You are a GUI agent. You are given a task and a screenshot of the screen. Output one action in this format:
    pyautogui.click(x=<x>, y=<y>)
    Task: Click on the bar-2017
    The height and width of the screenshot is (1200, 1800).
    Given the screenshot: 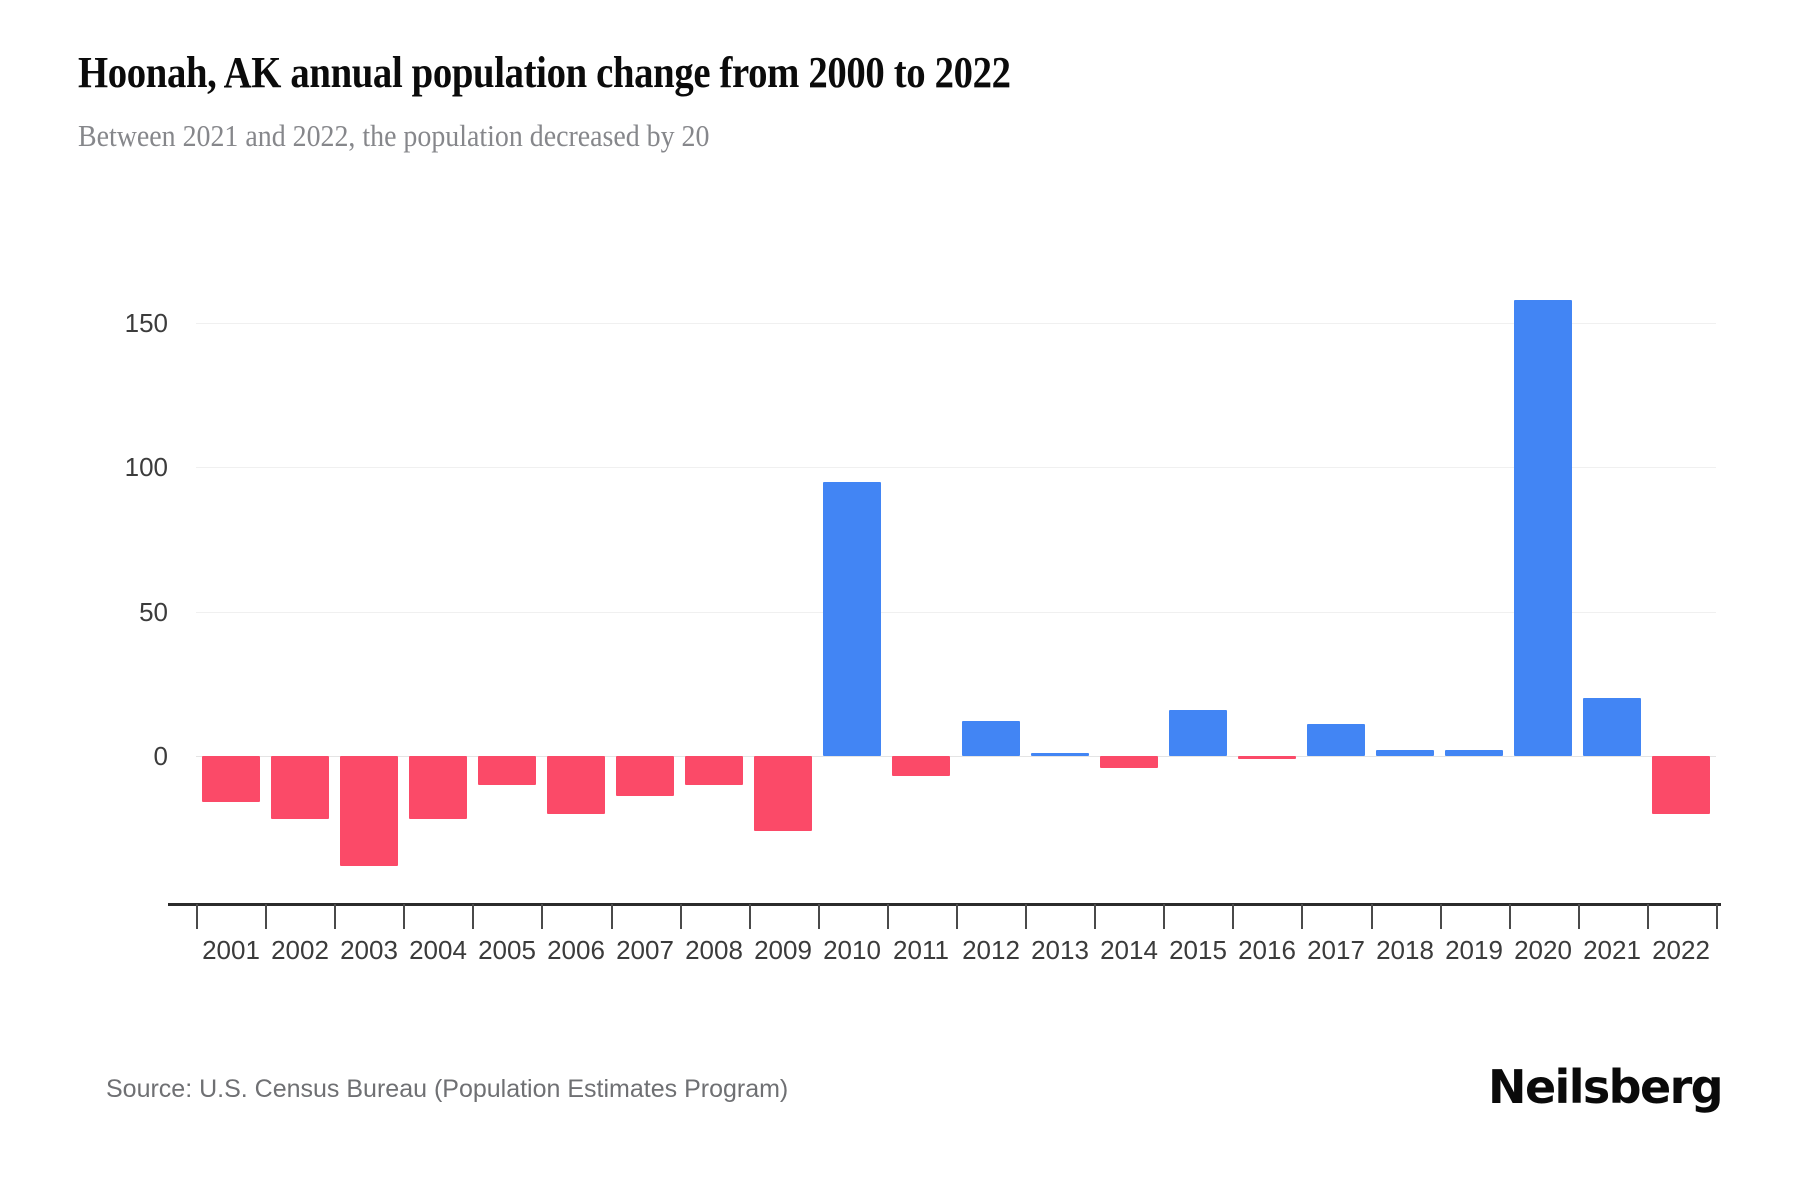 What is the action you would take?
    pyautogui.click(x=1336, y=740)
    